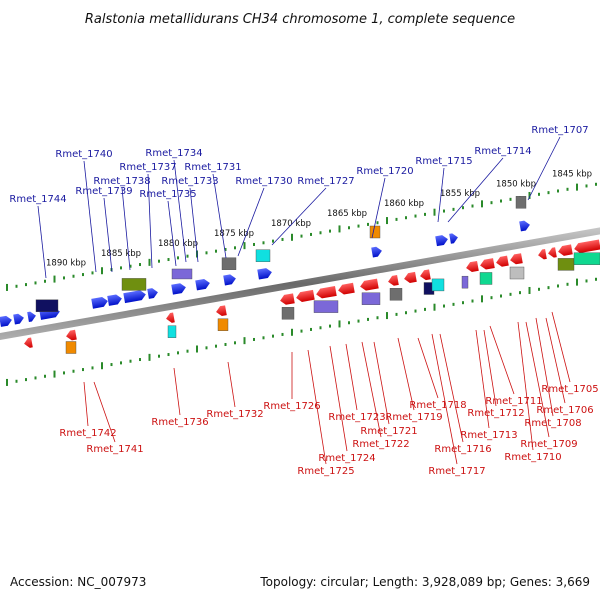 The width and height of the screenshot is (600, 600). I want to click on gene-label-rmet_1708: Rmet_1708, so click(552, 423).